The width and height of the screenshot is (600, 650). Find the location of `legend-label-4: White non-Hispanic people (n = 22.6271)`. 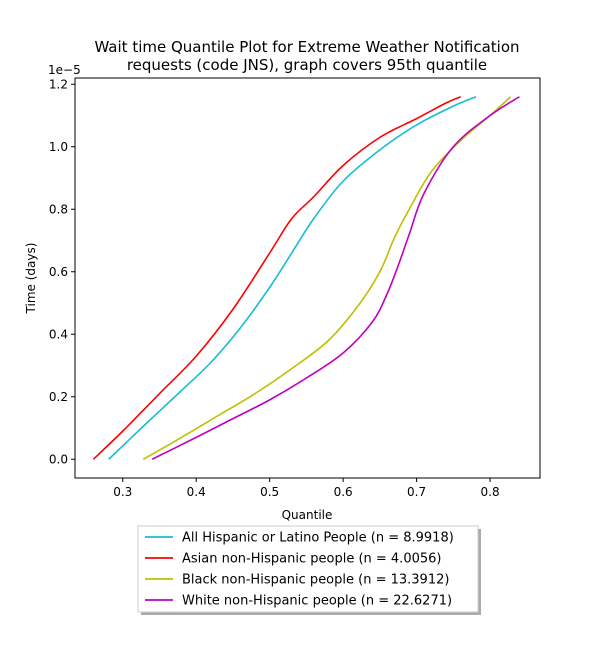

legend-label-4: White non-Hispanic people (n = 22.6271) is located at coordinates (317, 601).